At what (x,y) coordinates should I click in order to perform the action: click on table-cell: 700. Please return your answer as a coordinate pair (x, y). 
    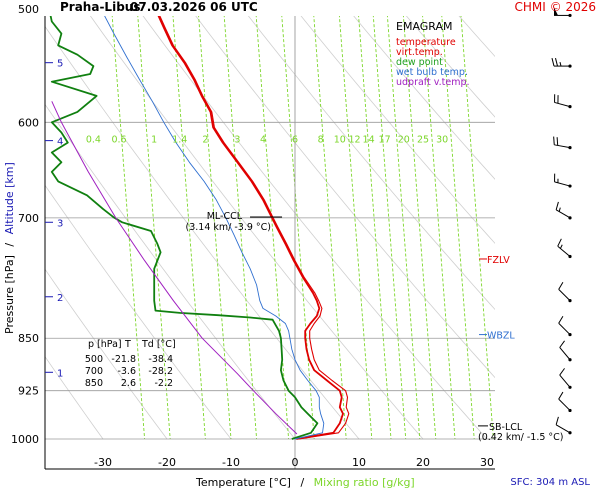
    Looking at the image, I should click on (94, 371).